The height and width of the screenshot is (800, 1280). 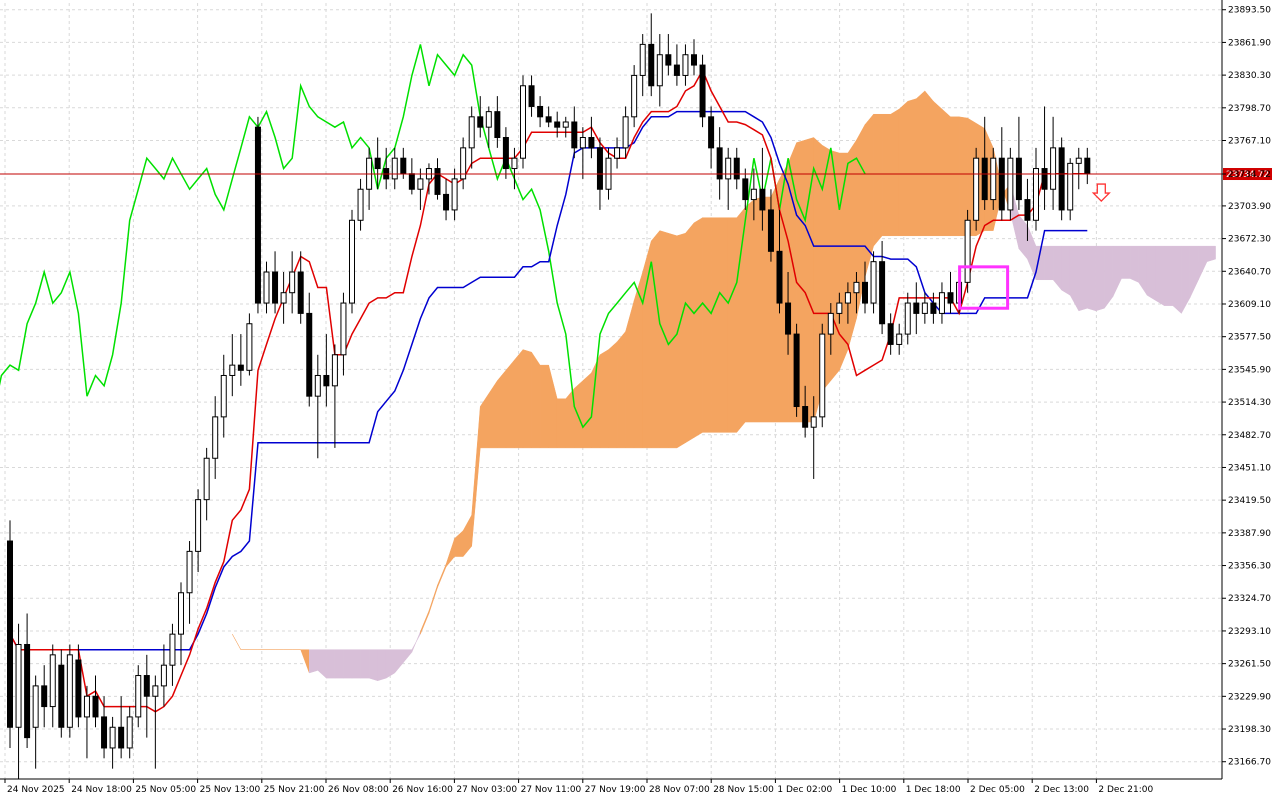 What do you see at coordinates (679, 790) in the screenshot?
I see `x-tick-label: 28 Nov 07:00` at bounding box center [679, 790].